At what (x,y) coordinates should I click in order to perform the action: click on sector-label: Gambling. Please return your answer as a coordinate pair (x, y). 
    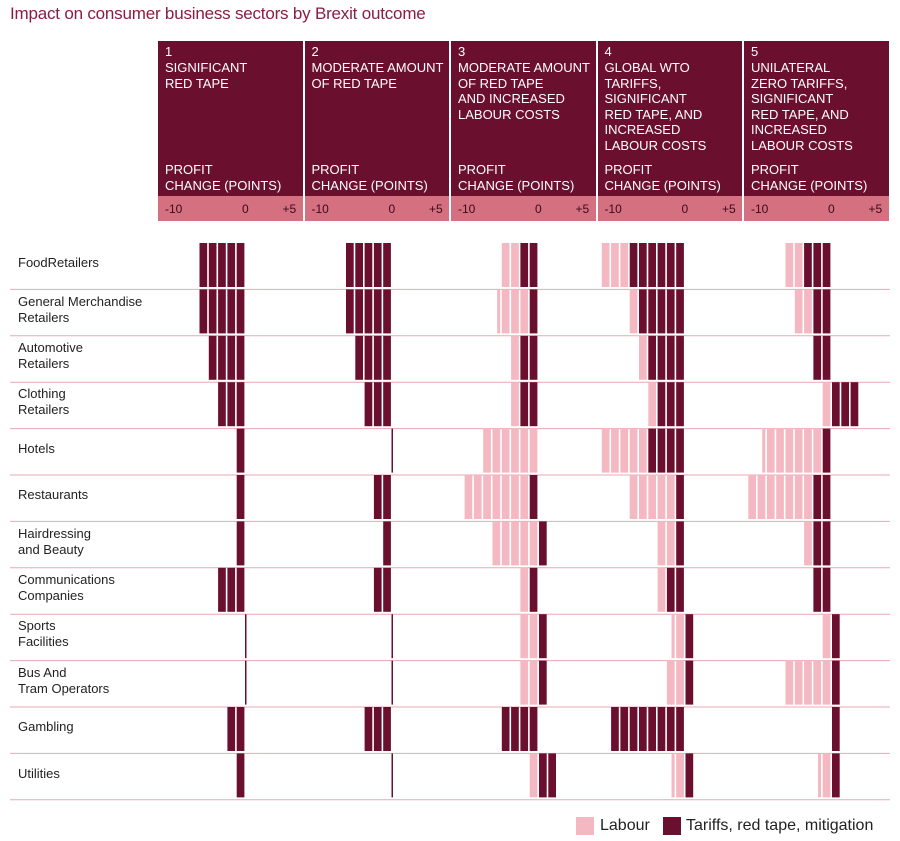
    Looking at the image, I should click on (46, 727).